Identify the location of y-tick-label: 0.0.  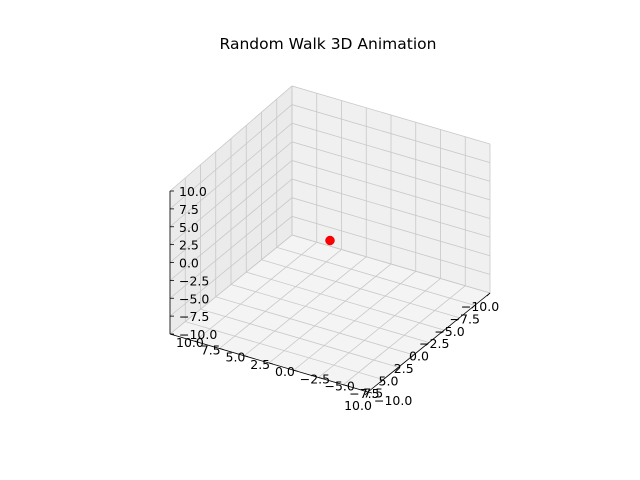
(285, 371).